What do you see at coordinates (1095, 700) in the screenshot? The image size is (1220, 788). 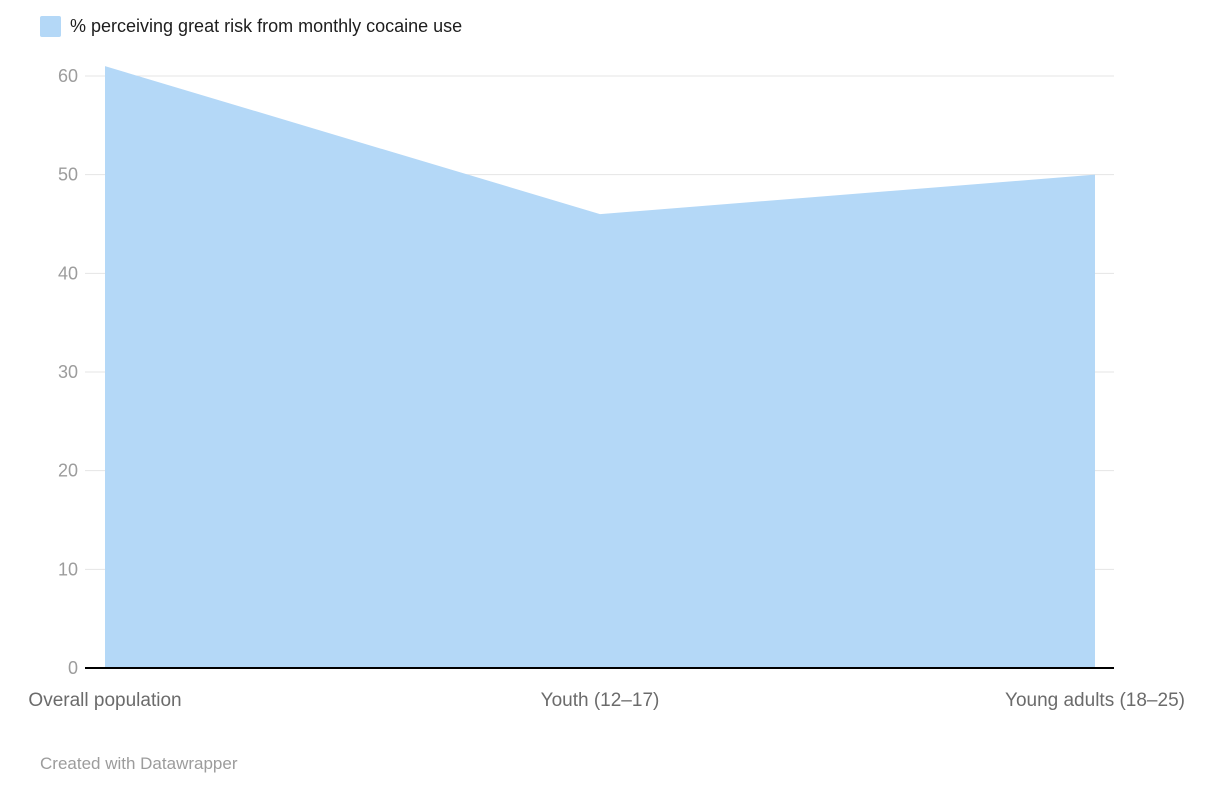 I see `x-category-label: Young adults (18–25)` at bounding box center [1095, 700].